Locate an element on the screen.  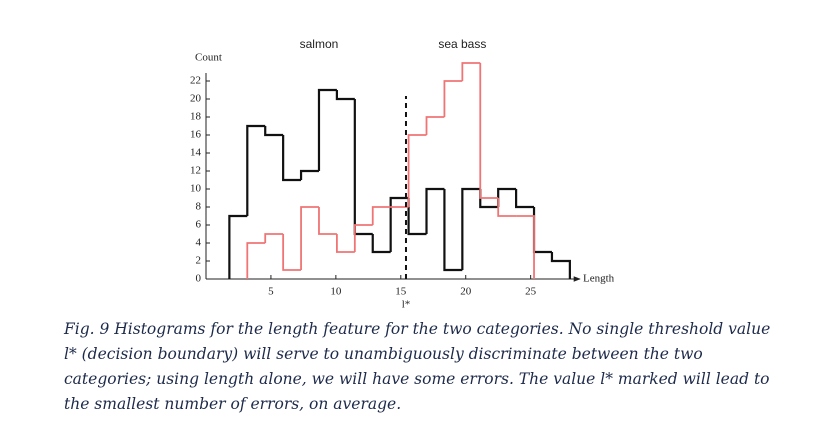
x-tick-label: 20 is located at coordinates (466, 292).